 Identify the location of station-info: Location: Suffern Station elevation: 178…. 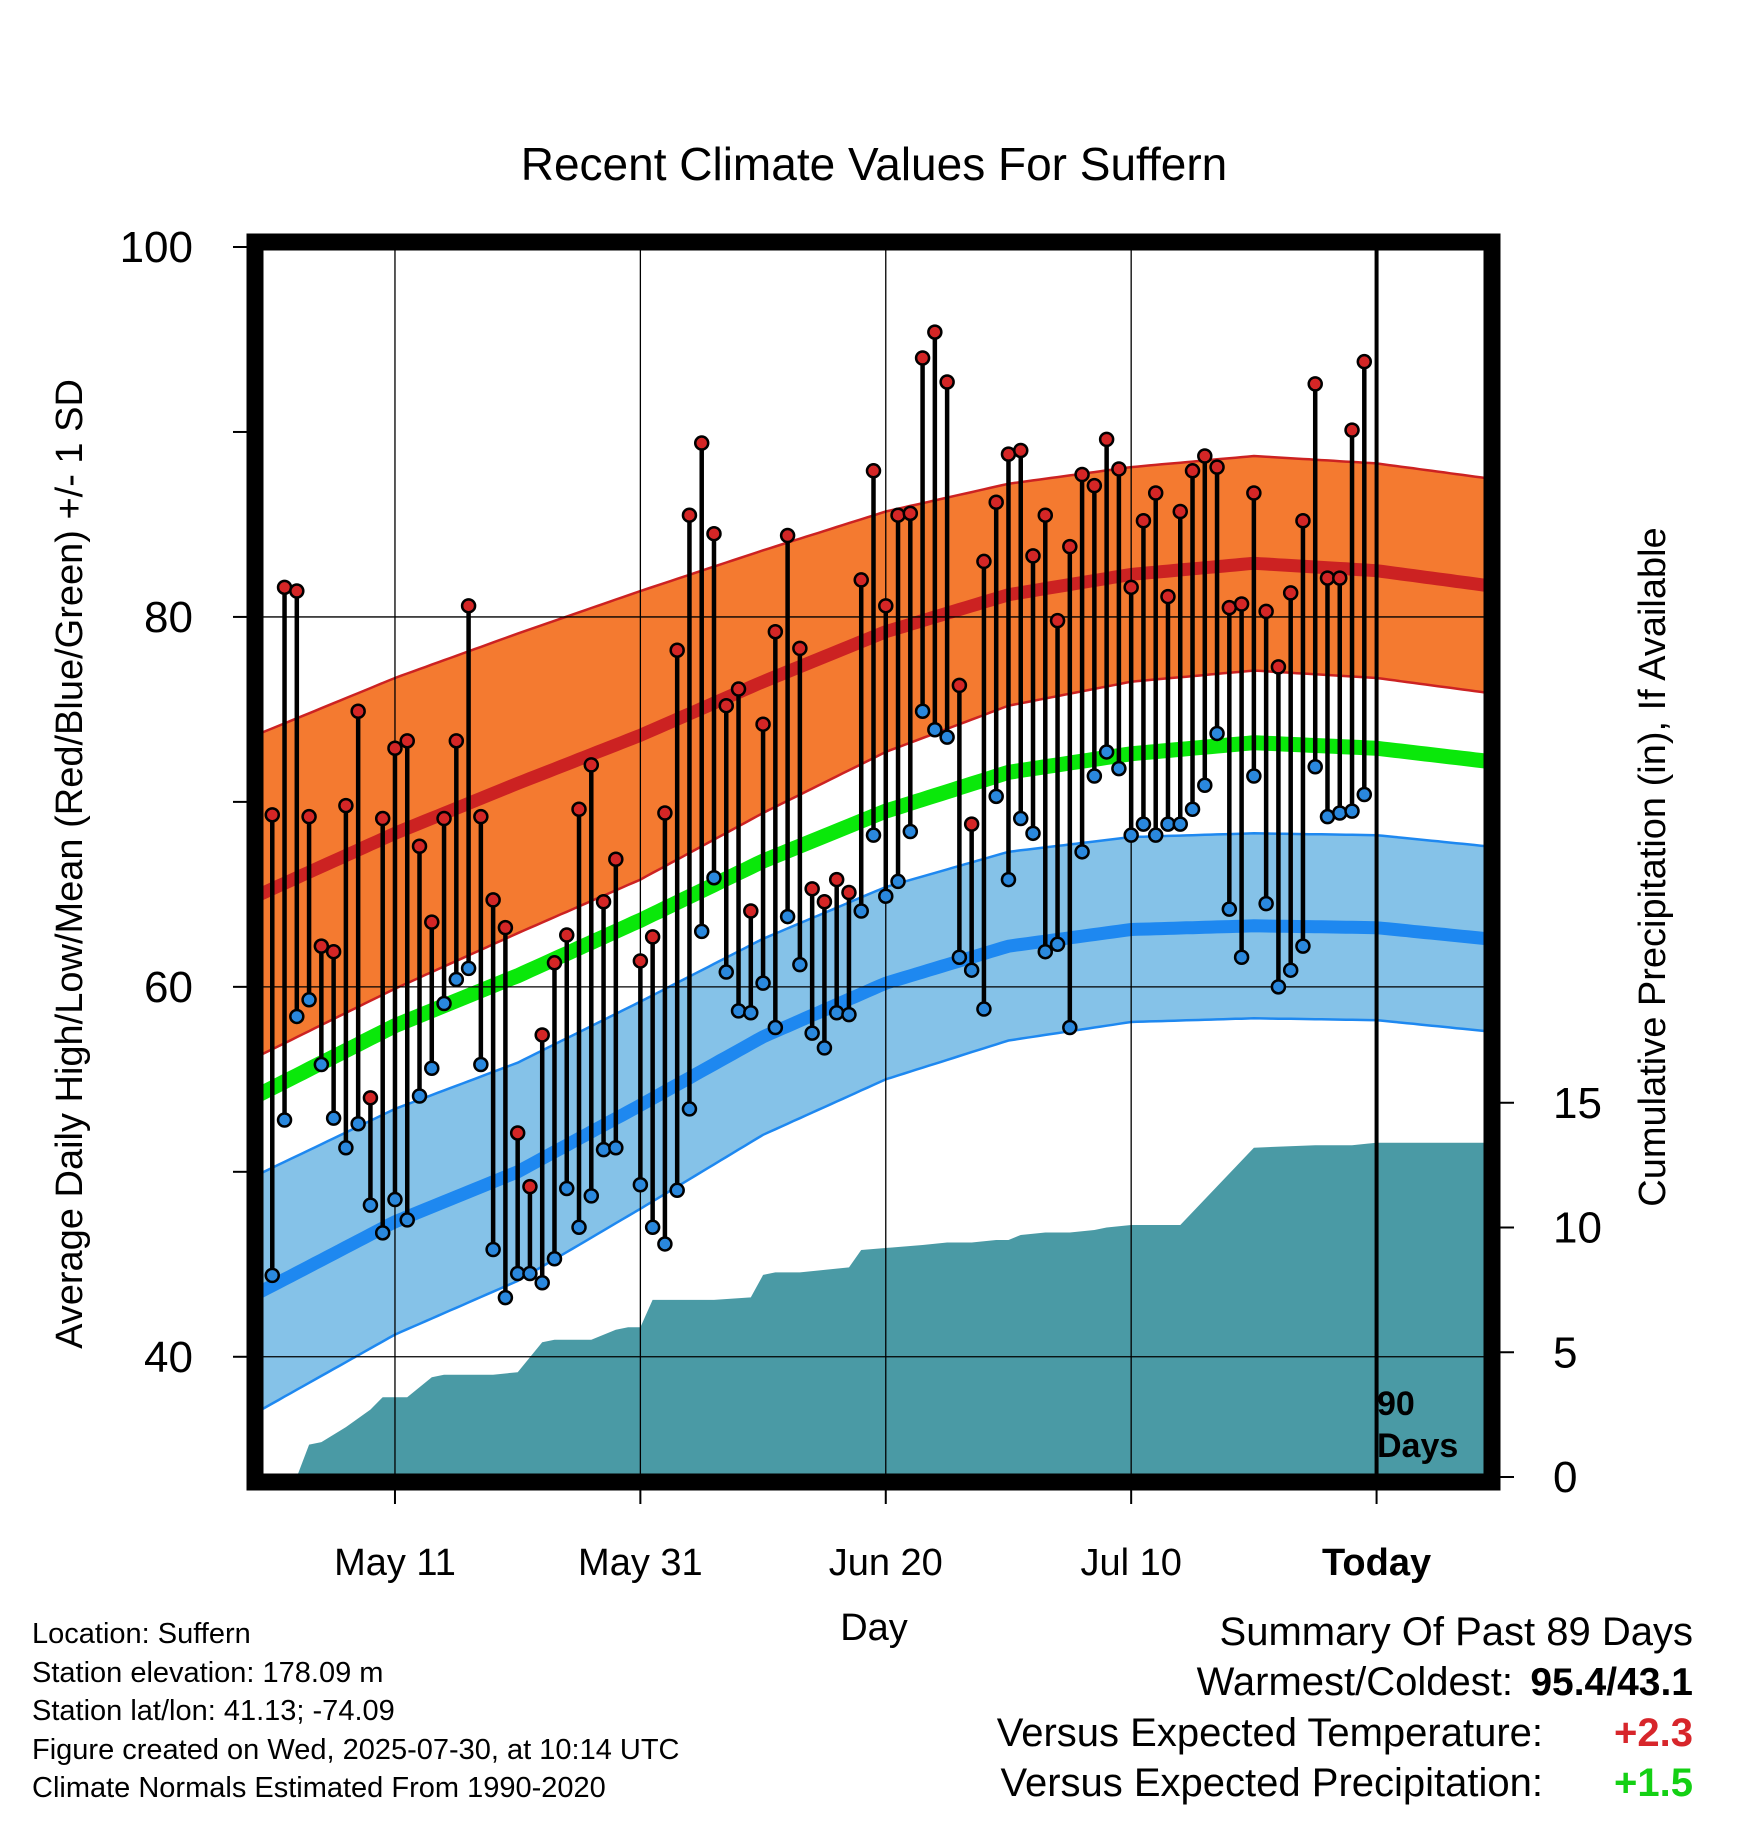
(482, 1711).